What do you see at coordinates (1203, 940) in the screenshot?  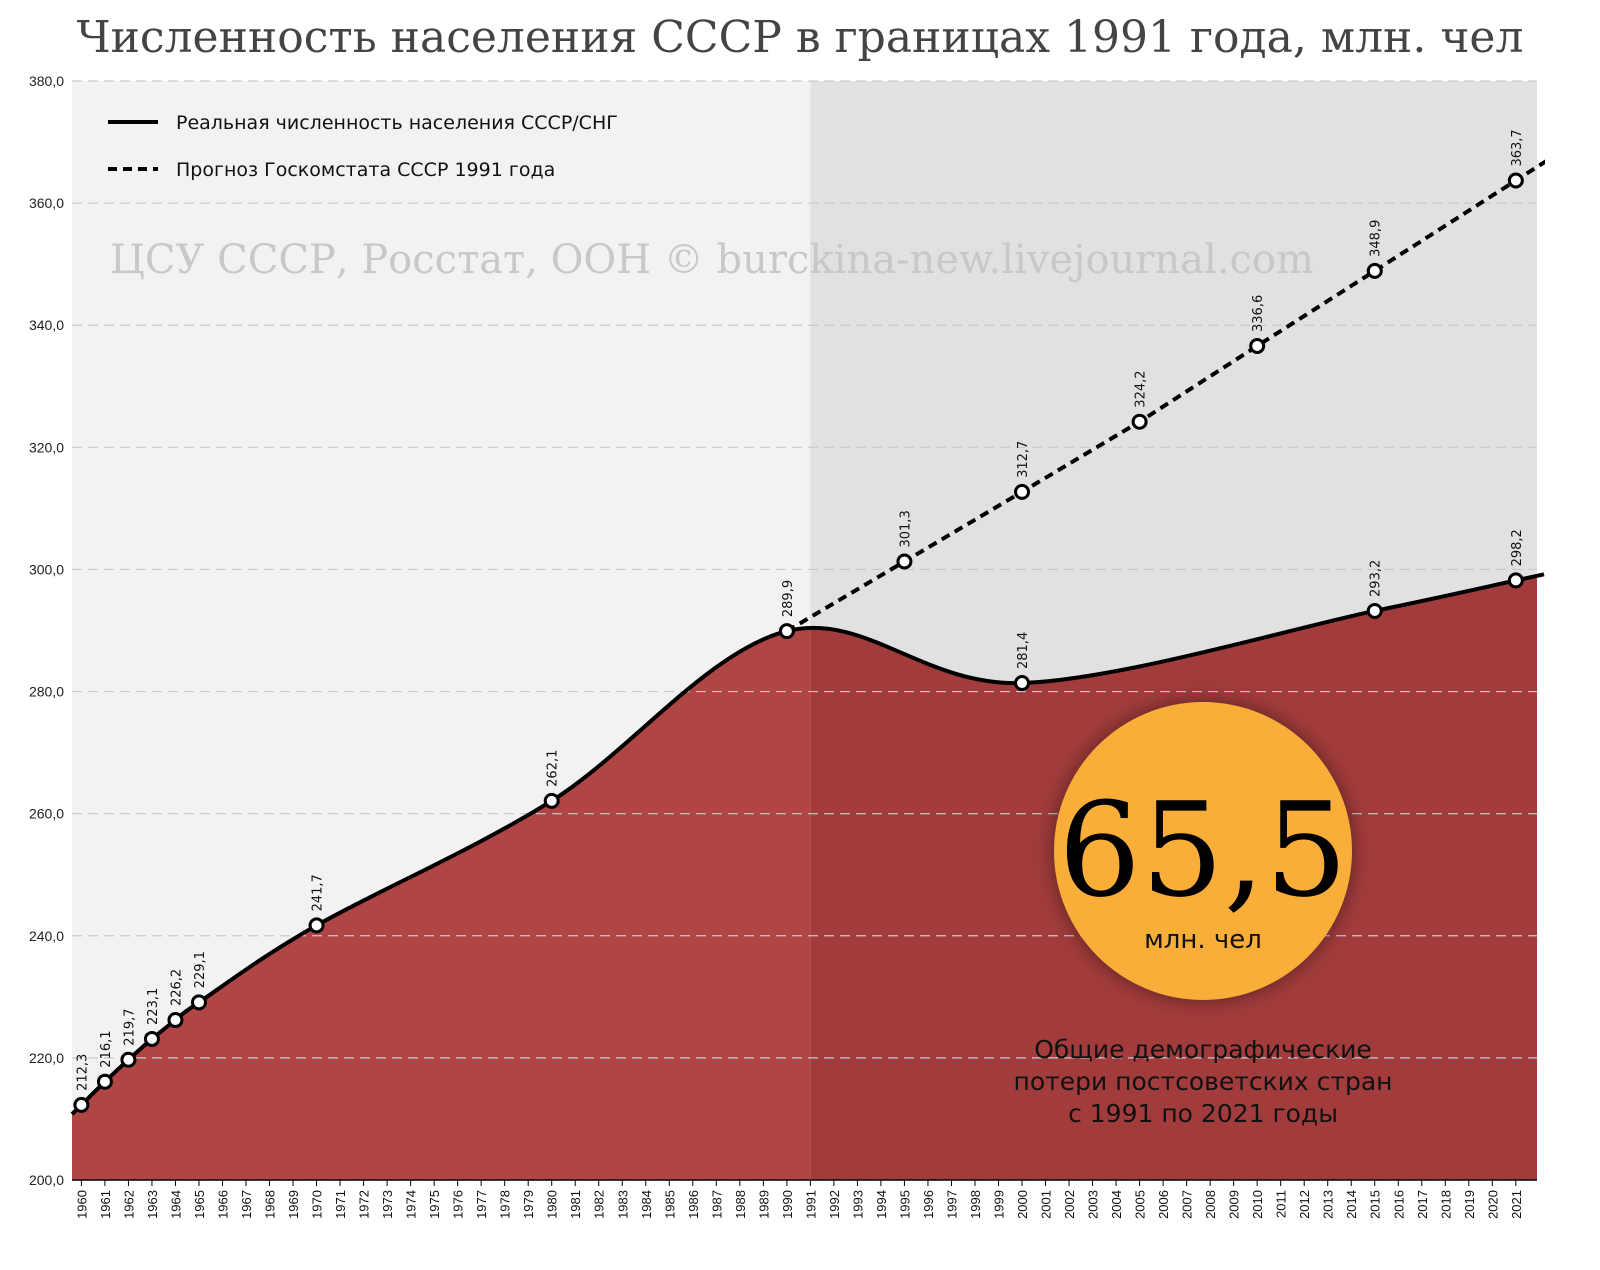 I see `callout-unit: млн. чел` at bounding box center [1203, 940].